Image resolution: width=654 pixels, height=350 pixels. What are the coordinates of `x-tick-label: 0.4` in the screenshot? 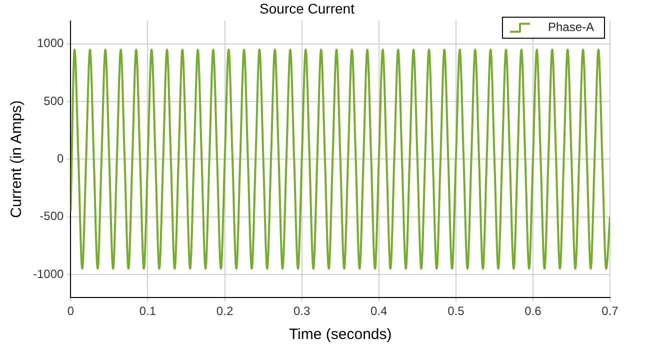 It's located at (379, 311).